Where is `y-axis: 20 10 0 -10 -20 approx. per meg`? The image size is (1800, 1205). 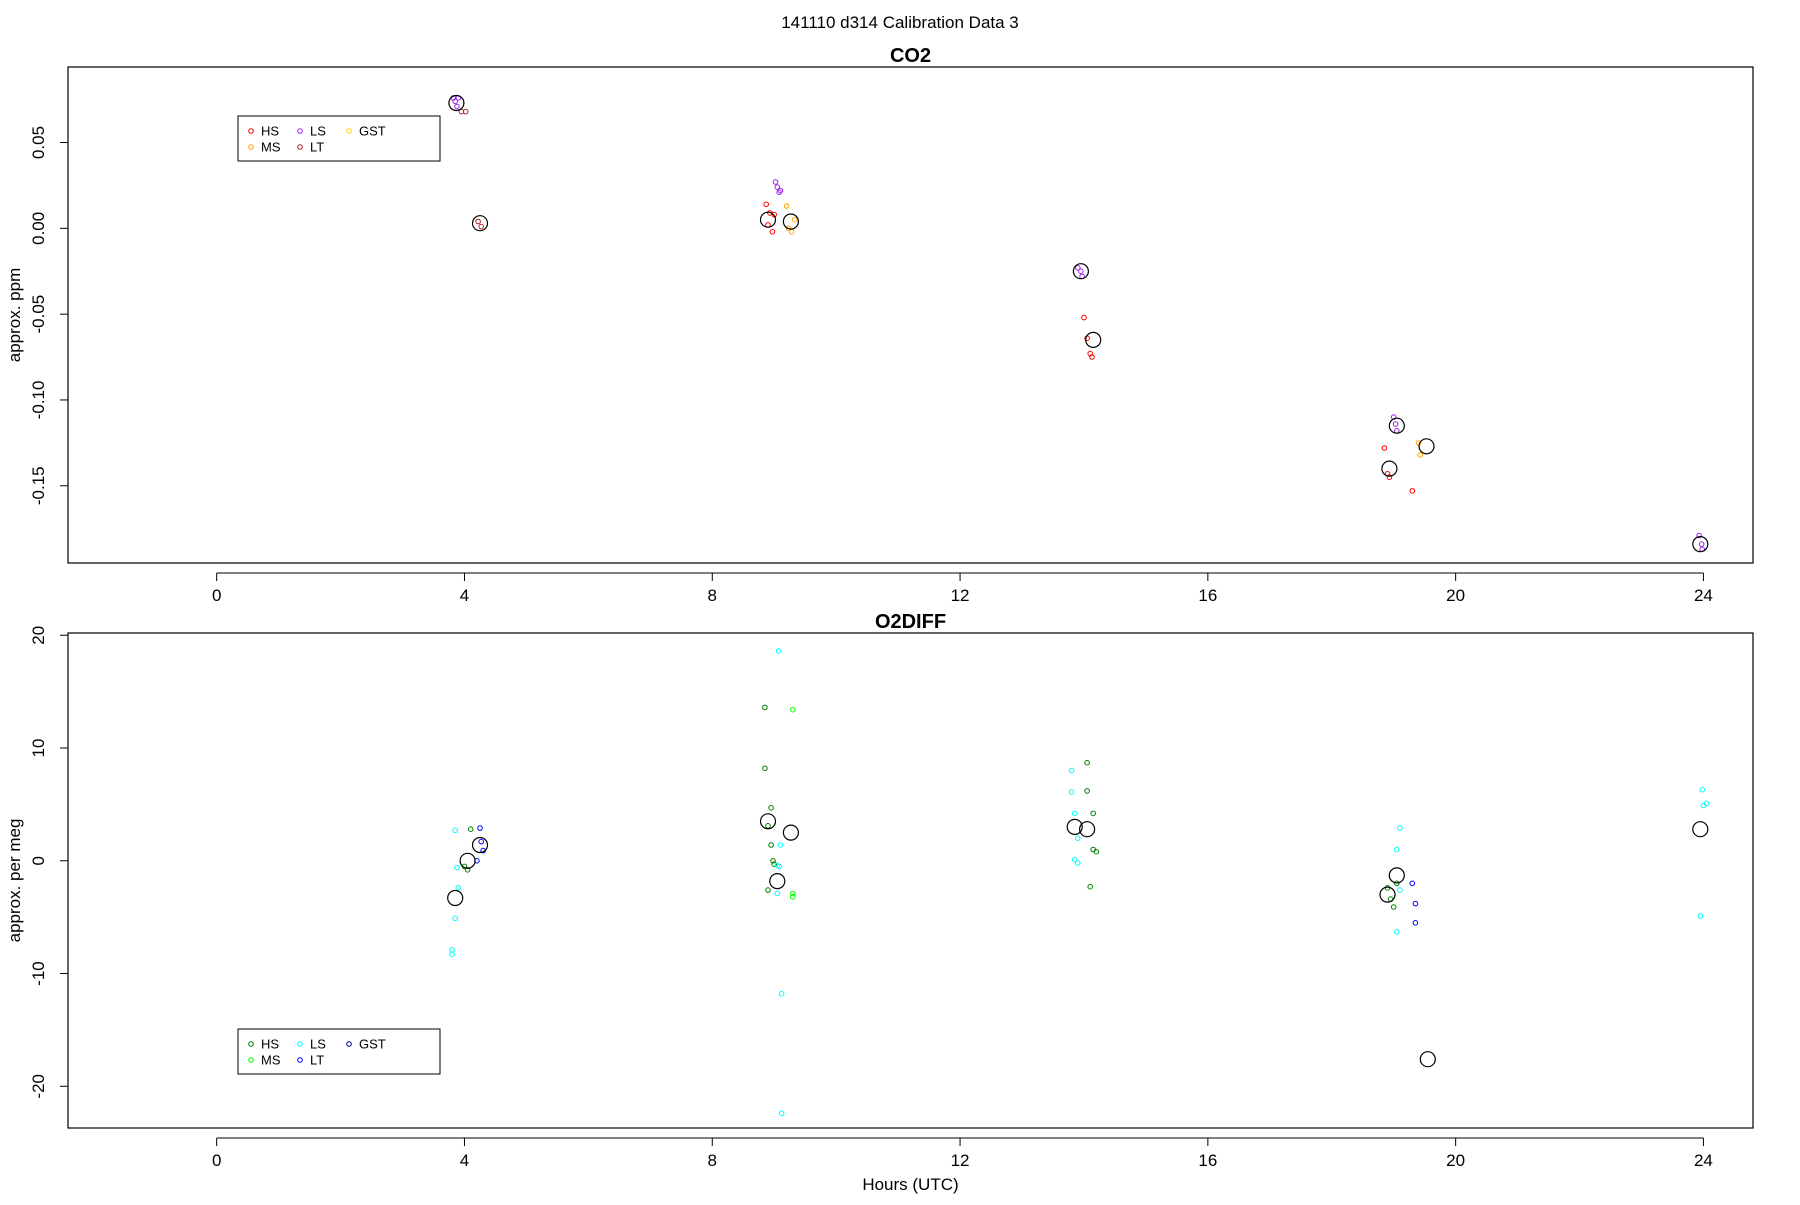
y-axis: 20 10 0 -10 -20 approx. per meg is located at coordinates (37, 862).